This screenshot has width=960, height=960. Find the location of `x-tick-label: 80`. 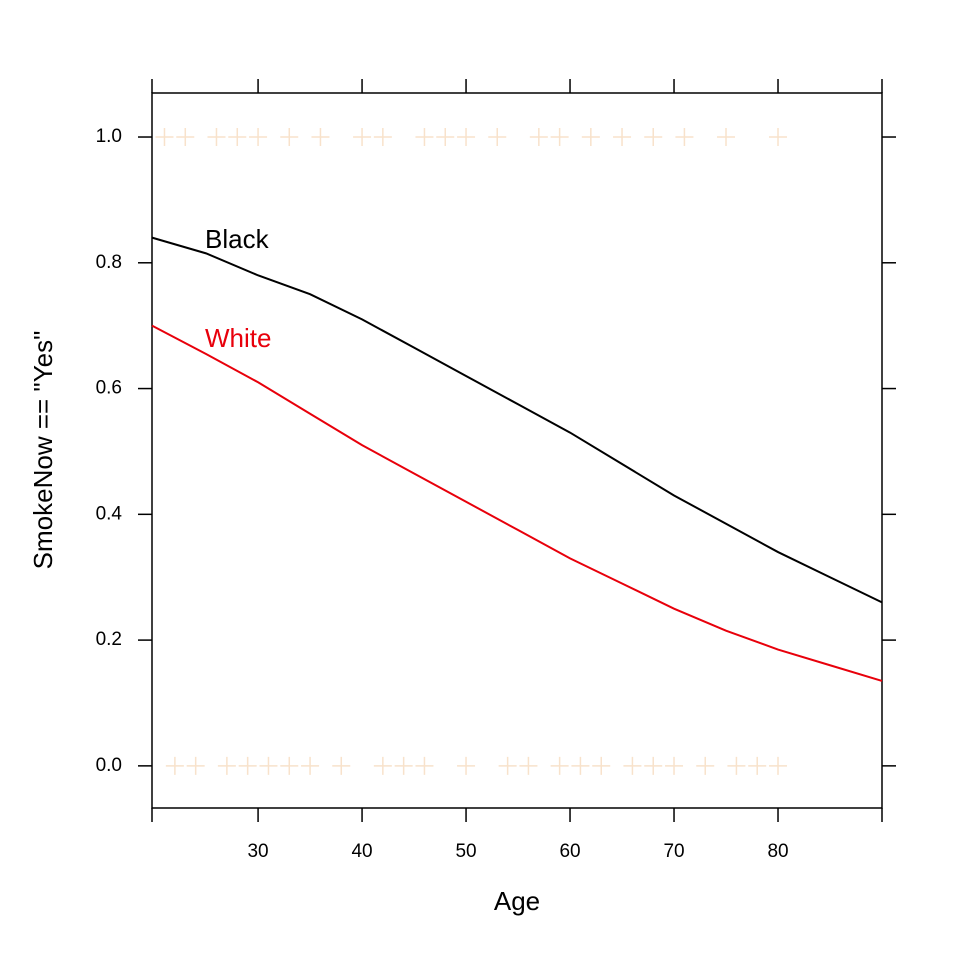

x-tick-label: 80 is located at coordinates (777, 851).